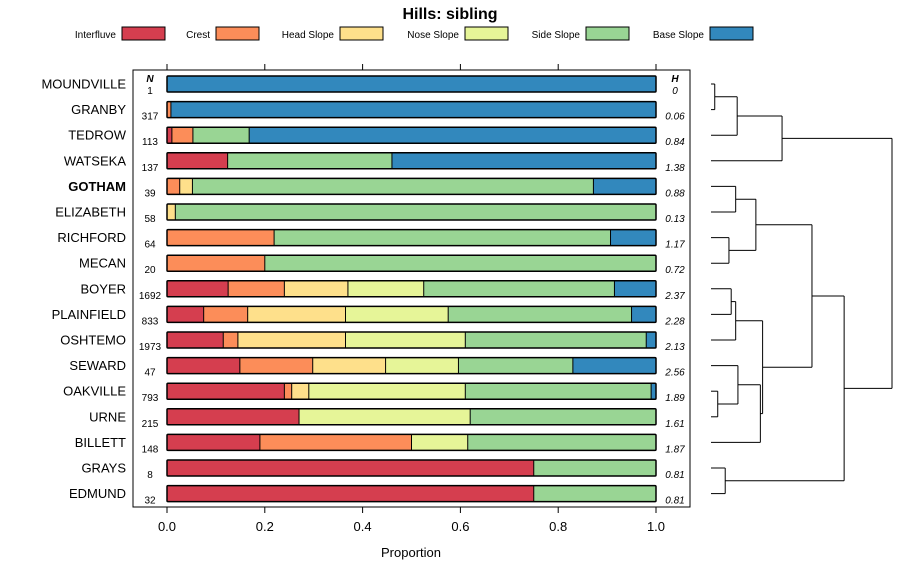 This screenshot has width=900, height=580. Describe the element at coordinates (167, 526) in the screenshot. I see `x-tick-label: 0.0` at that location.